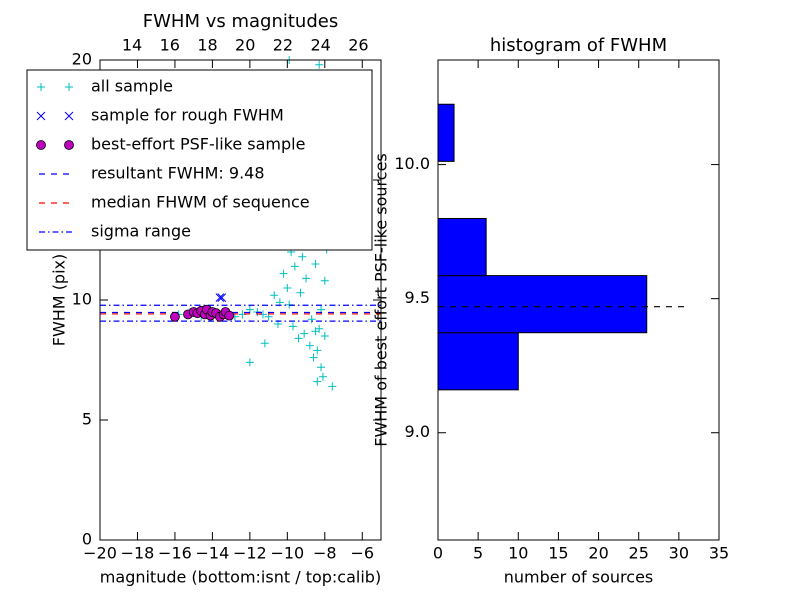 This screenshot has width=800, height=600. Describe the element at coordinates (679, 553) in the screenshot. I see `x-tick-label: 30` at that location.